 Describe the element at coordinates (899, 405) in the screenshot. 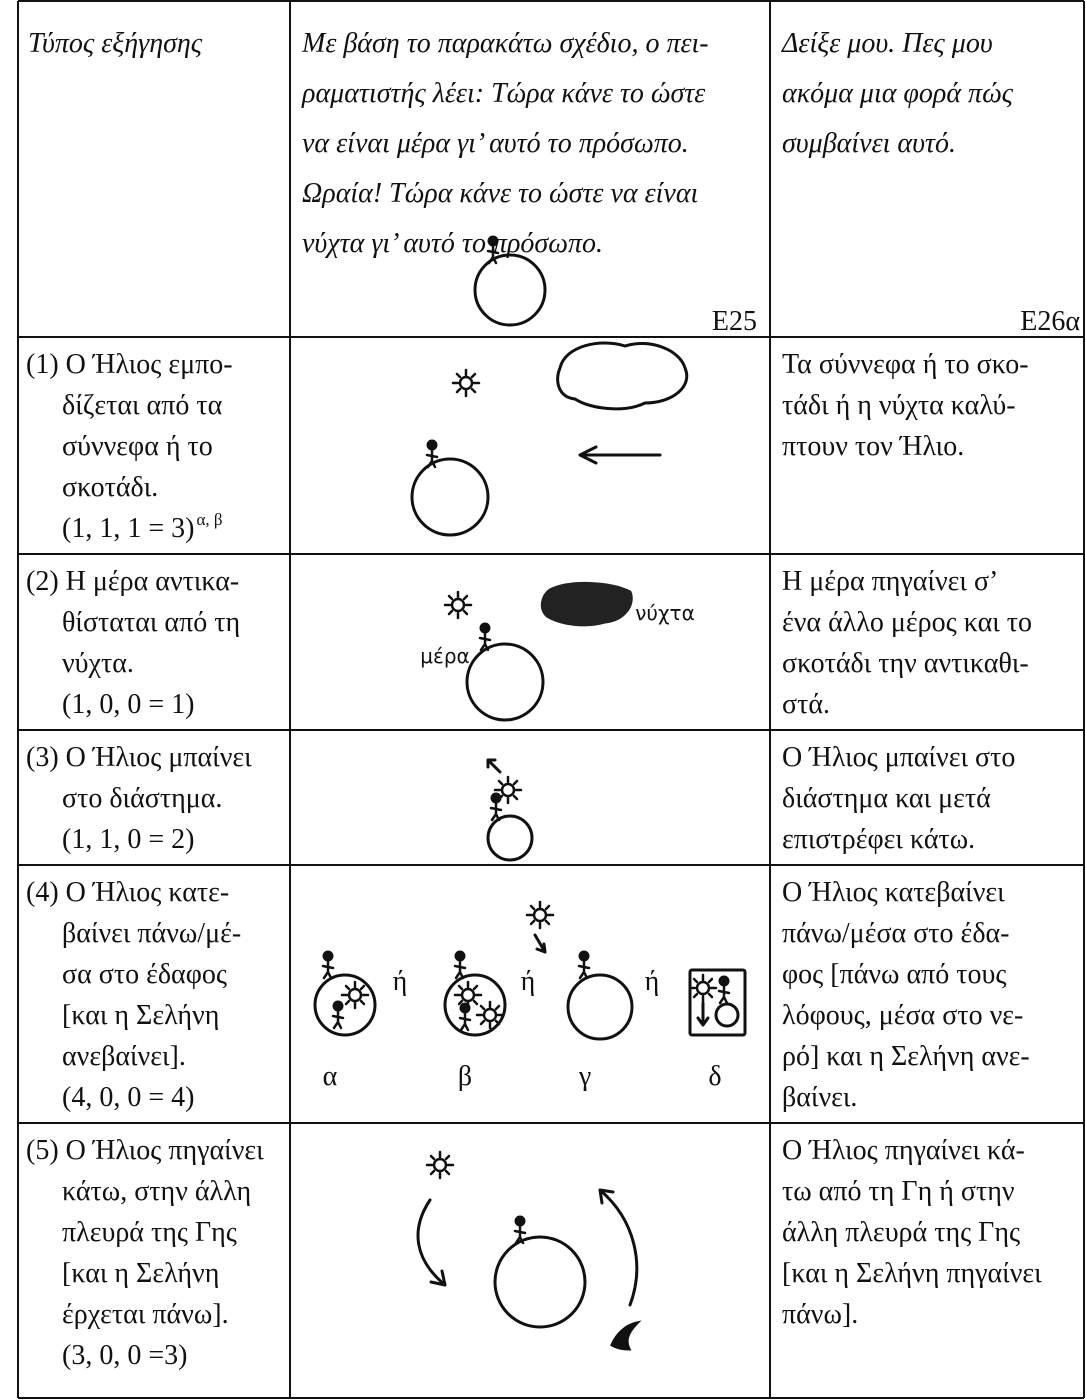

I see `row-description: τάδι ή η νύχτα καλύ-` at that location.